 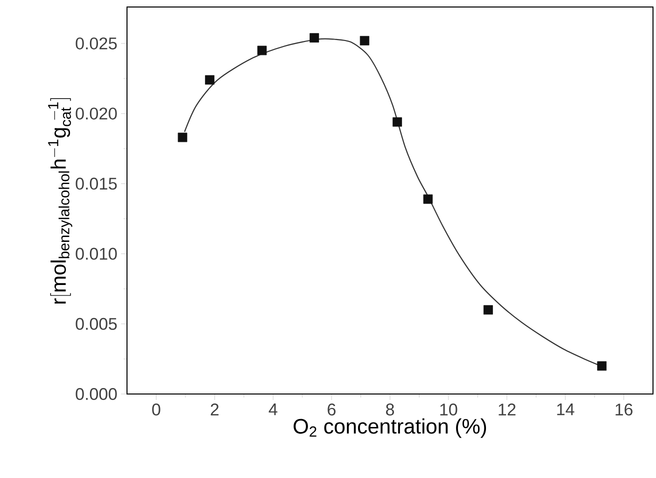 I want to click on x-tick-label: 6, so click(x=332, y=410).